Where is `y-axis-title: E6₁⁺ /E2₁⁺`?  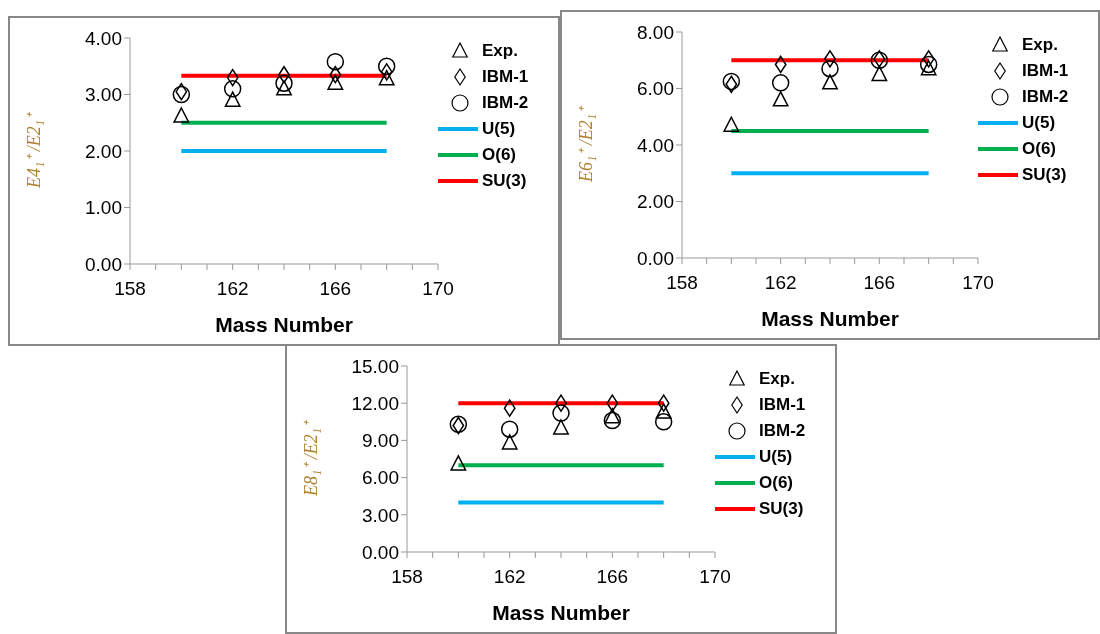 y-axis-title: E6₁⁺ /E2₁⁺ is located at coordinates (586, 144).